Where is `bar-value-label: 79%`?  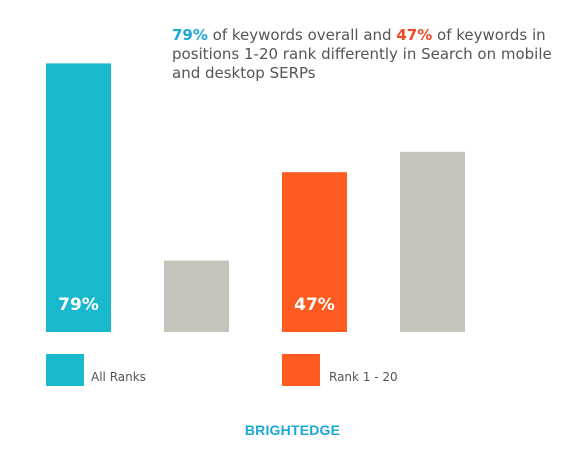 bar-value-label: 79% is located at coordinates (78, 305).